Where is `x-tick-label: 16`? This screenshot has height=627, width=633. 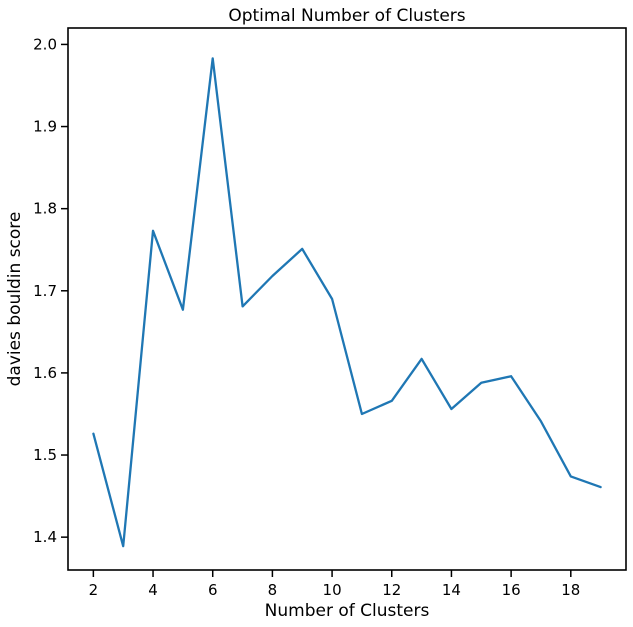
x-tick-label: 16 is located at coordinates (511, 590).